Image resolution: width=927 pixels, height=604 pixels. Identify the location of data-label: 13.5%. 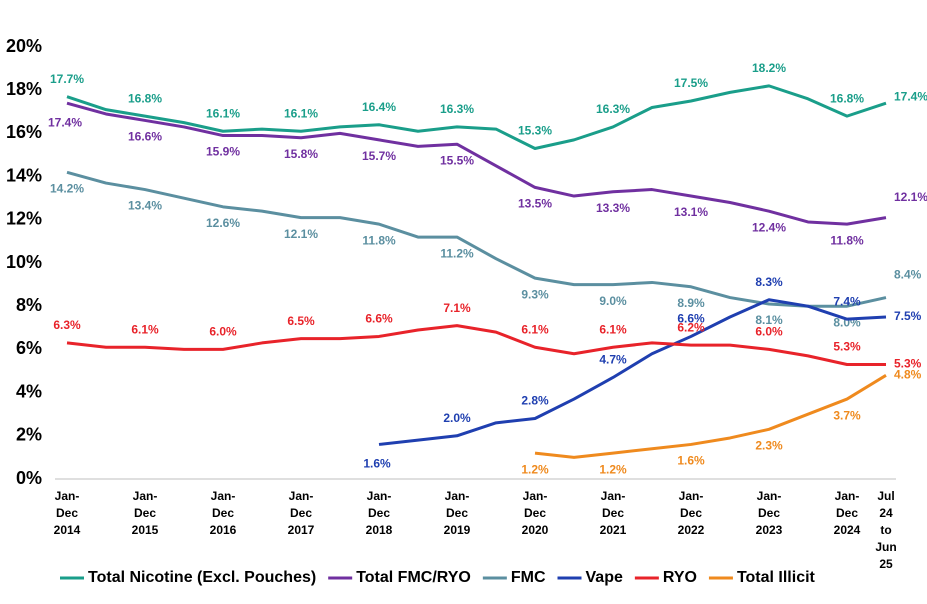
(535, 204).